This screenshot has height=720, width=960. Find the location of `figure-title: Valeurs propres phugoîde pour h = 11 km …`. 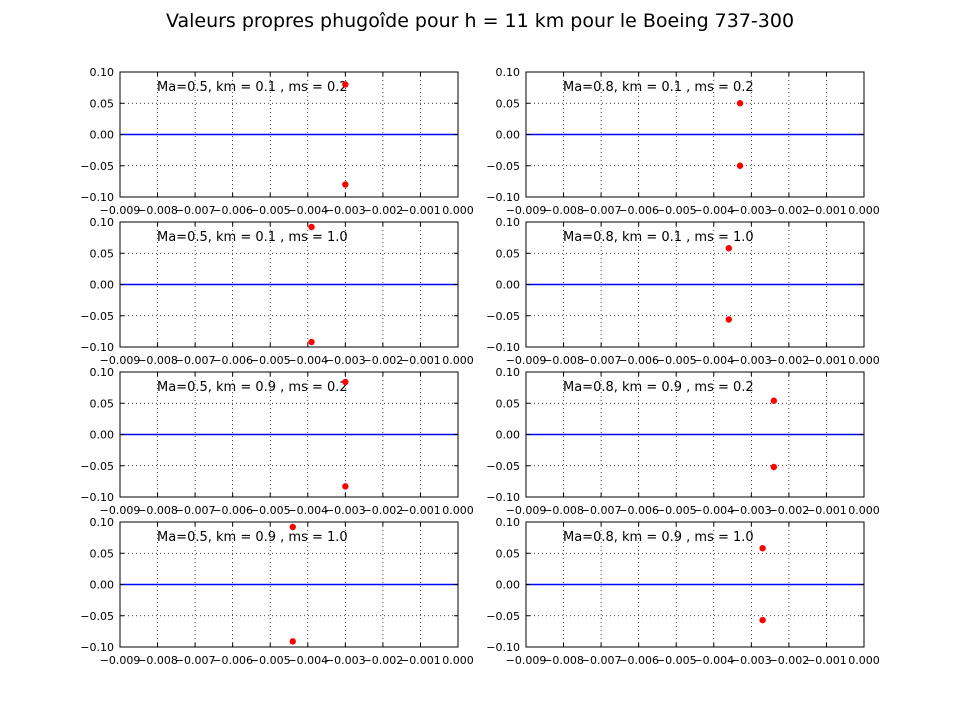

figure-title: Valeurs propres phugoîde pour h = 11 km … is located at coordinates (480, 21).